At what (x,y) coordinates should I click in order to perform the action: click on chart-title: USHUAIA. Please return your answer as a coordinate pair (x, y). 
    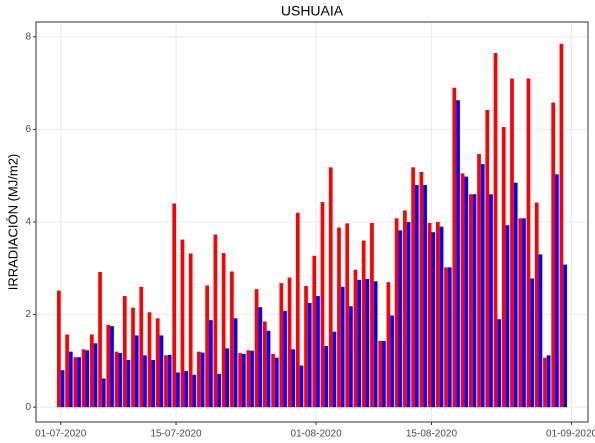
    Looking at the image, I should click on (312, 11).